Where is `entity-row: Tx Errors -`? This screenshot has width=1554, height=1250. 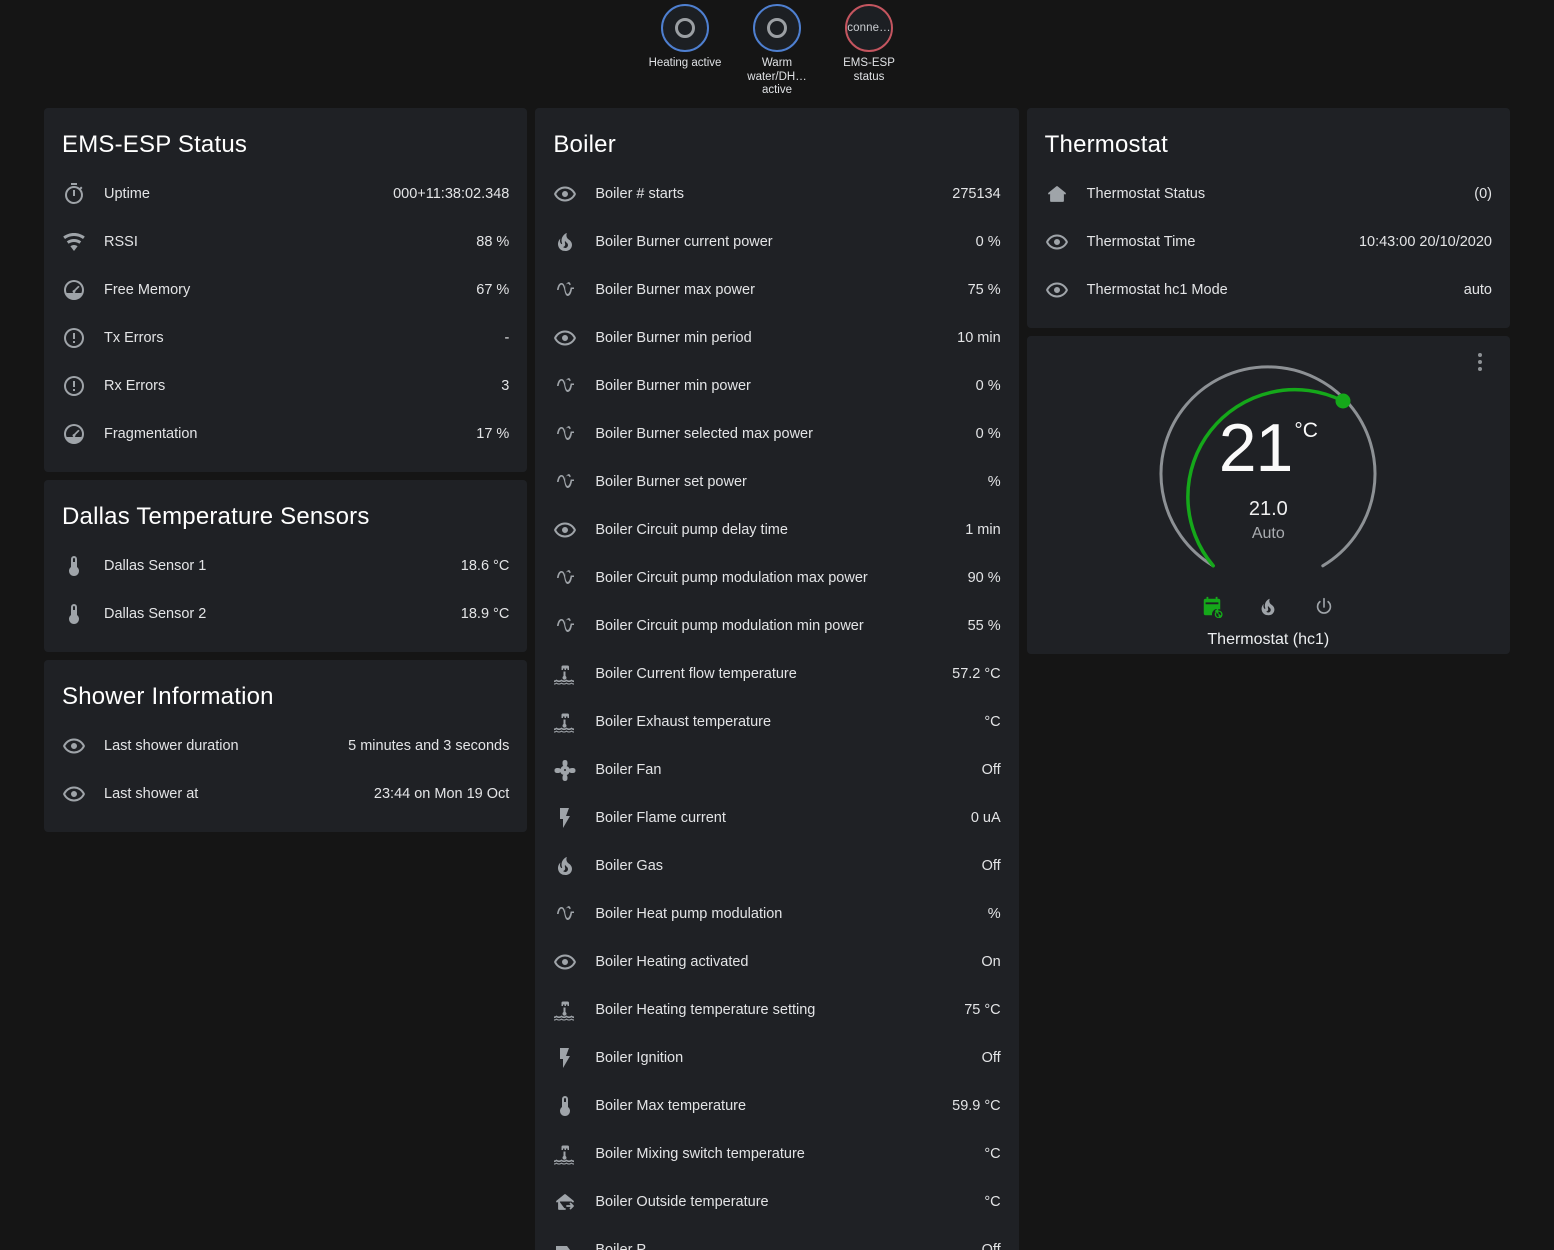 entity-row: Tx Errors - is located at coordinates (285, 338).